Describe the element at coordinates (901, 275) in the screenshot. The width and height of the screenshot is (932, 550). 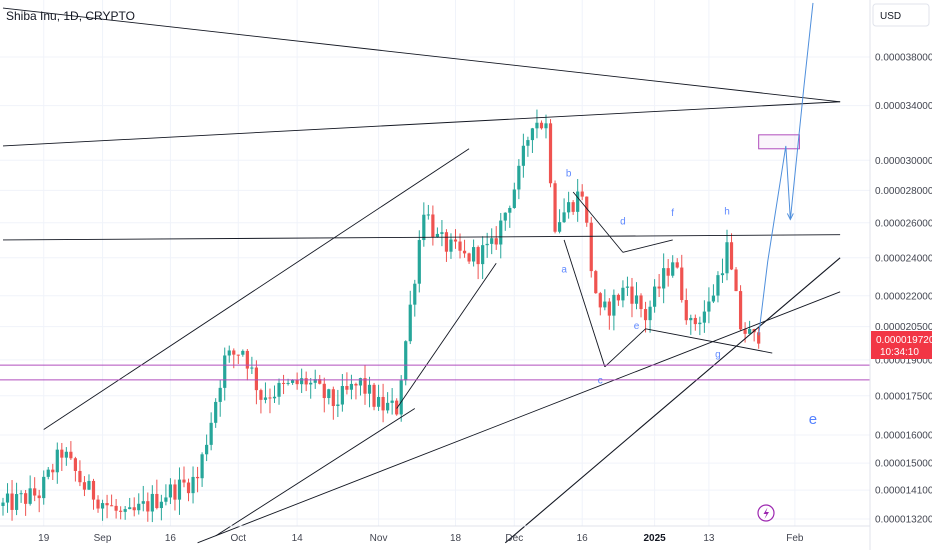
I see `price-axis-panel` at that location.